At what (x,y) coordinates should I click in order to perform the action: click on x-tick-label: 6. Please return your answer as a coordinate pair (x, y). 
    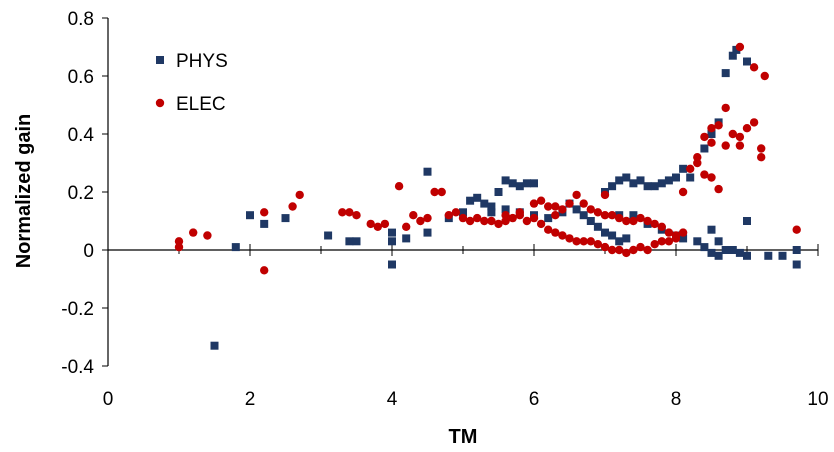
    Looking at the image, I should click on (534, 399).